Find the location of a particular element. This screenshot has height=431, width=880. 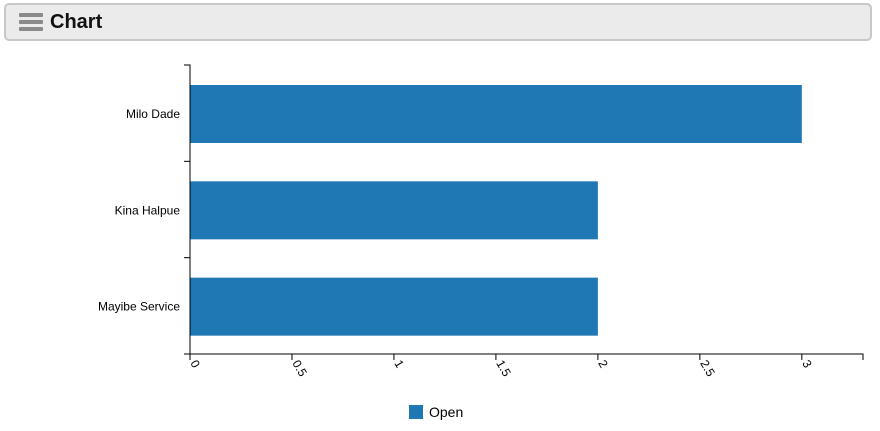

hamburger-menu-icon is located at coordinates (31, 22).